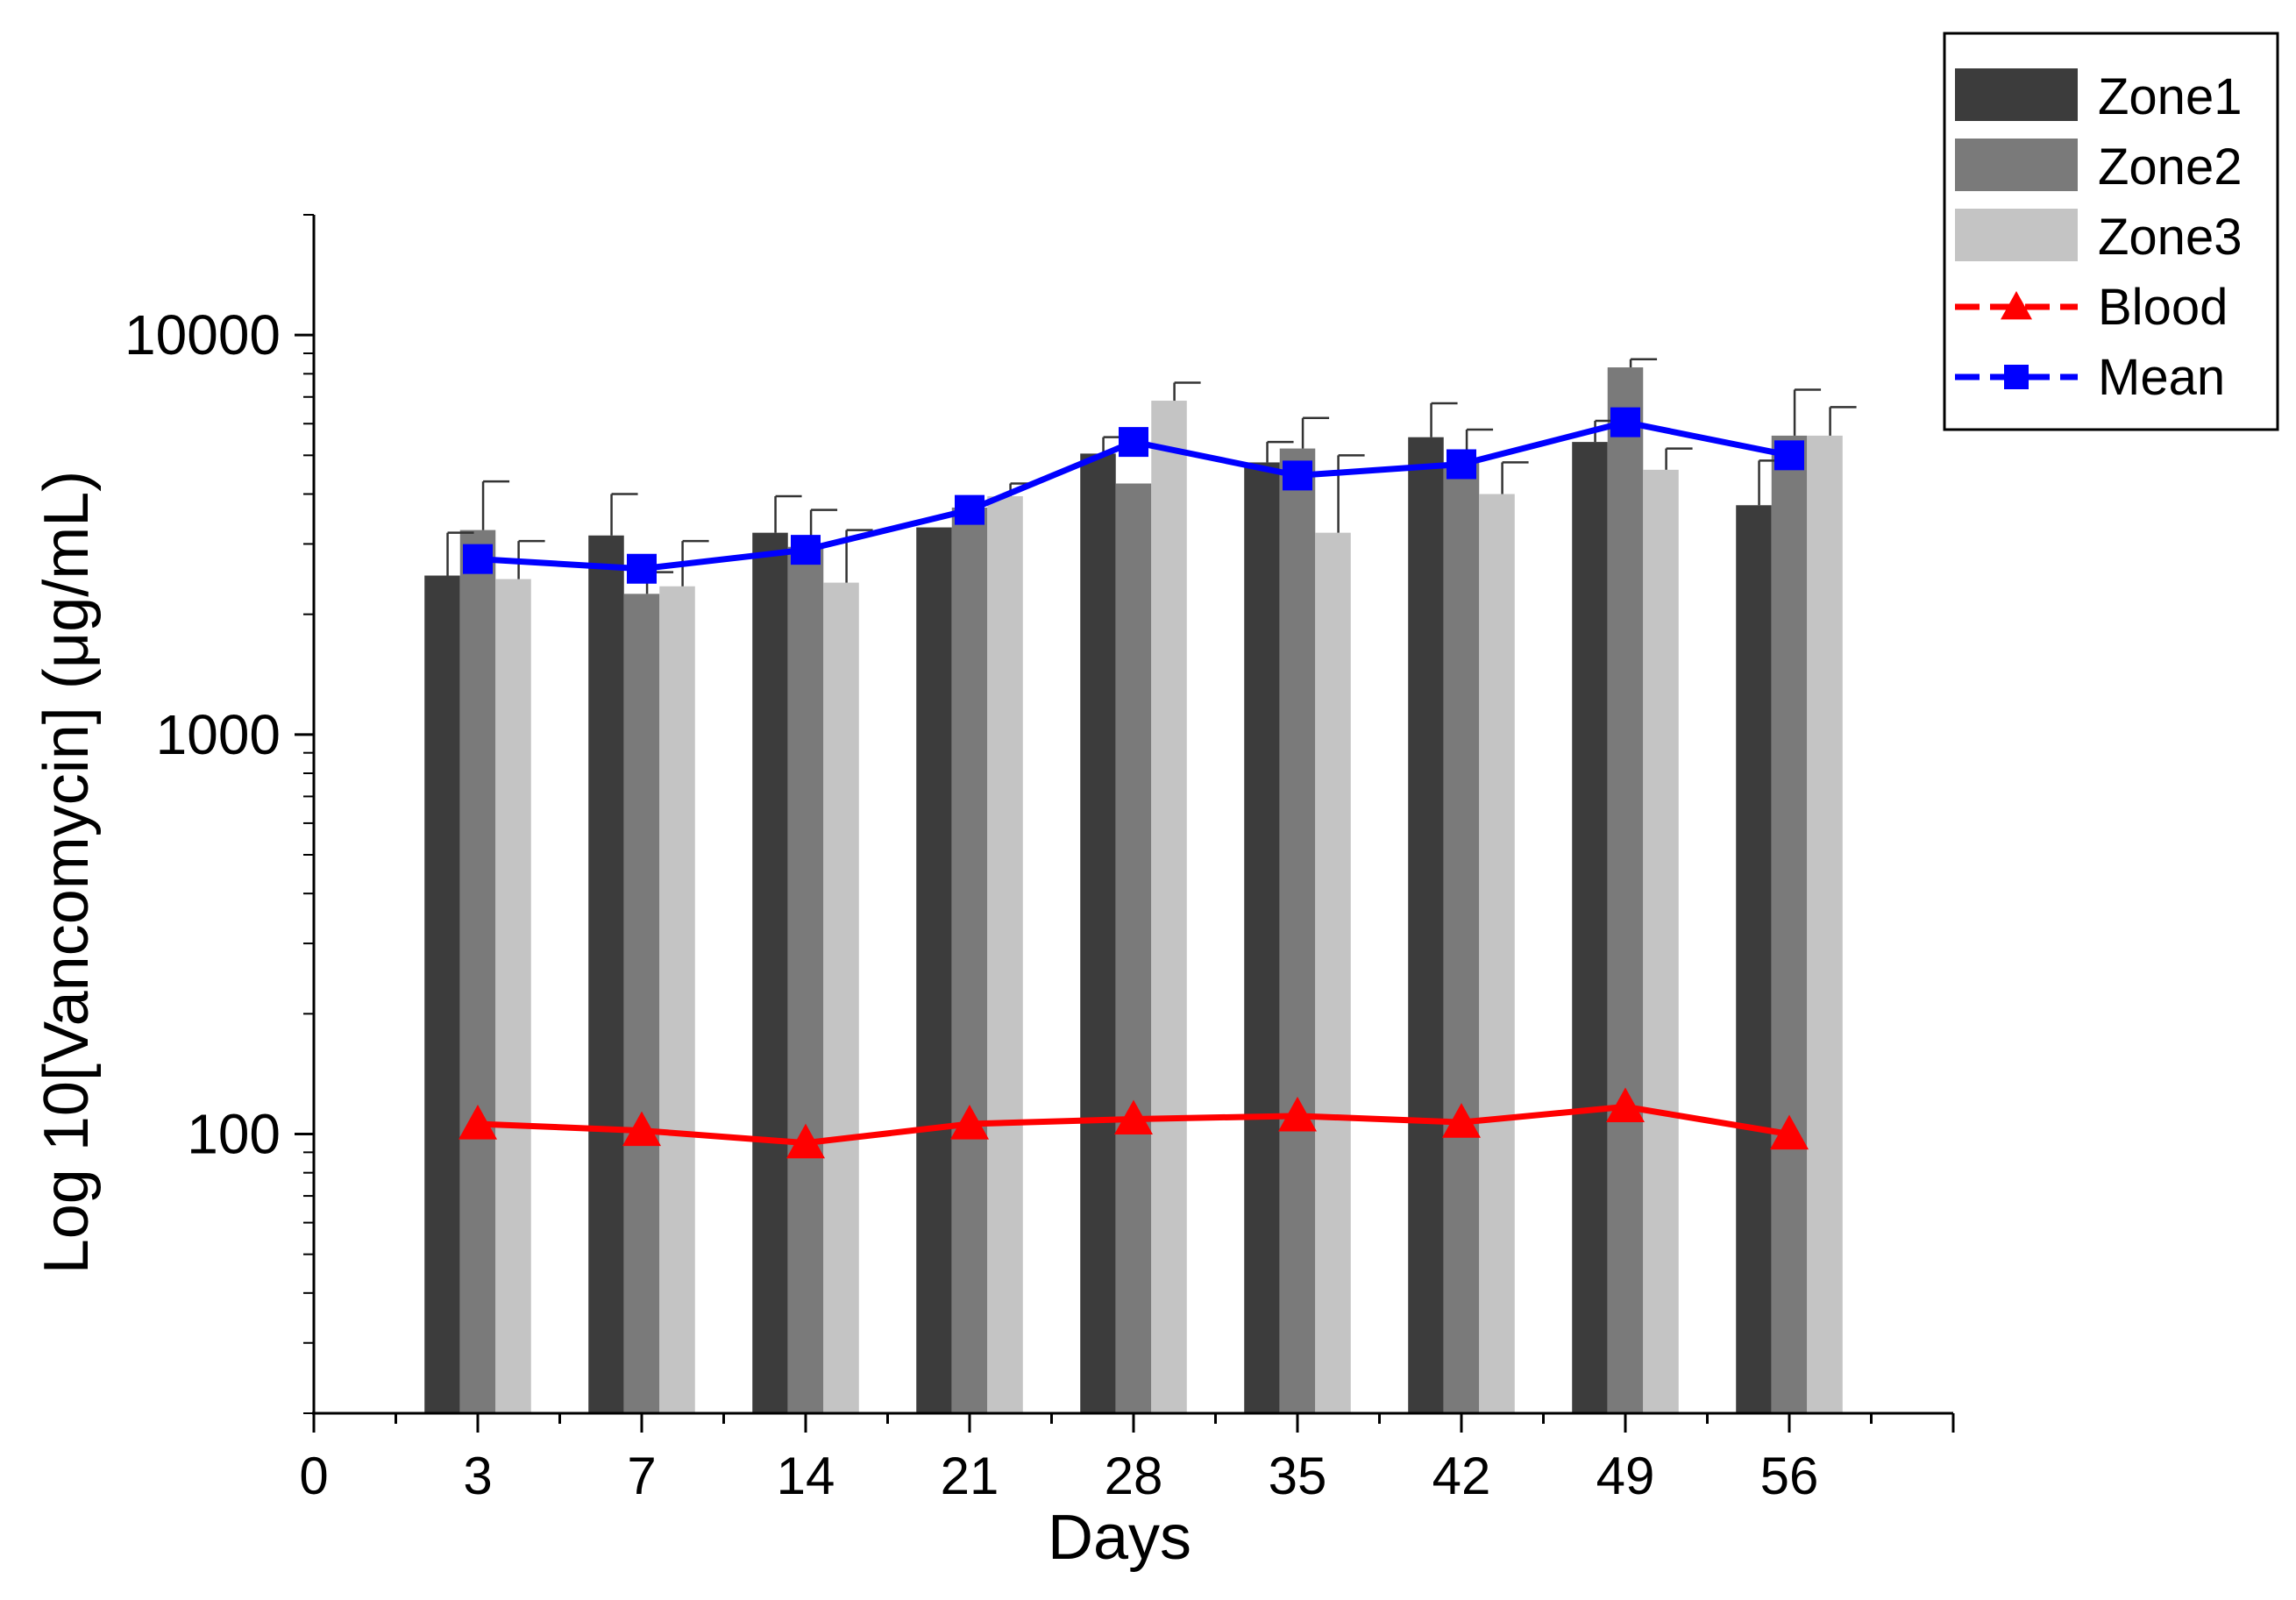 This screenshot has height=1600, width=2296. What do you see at coordinates (1298, 1476) in the screenshot?
I see `x-tick-label: 35` at bounding box center [1298, 1476].